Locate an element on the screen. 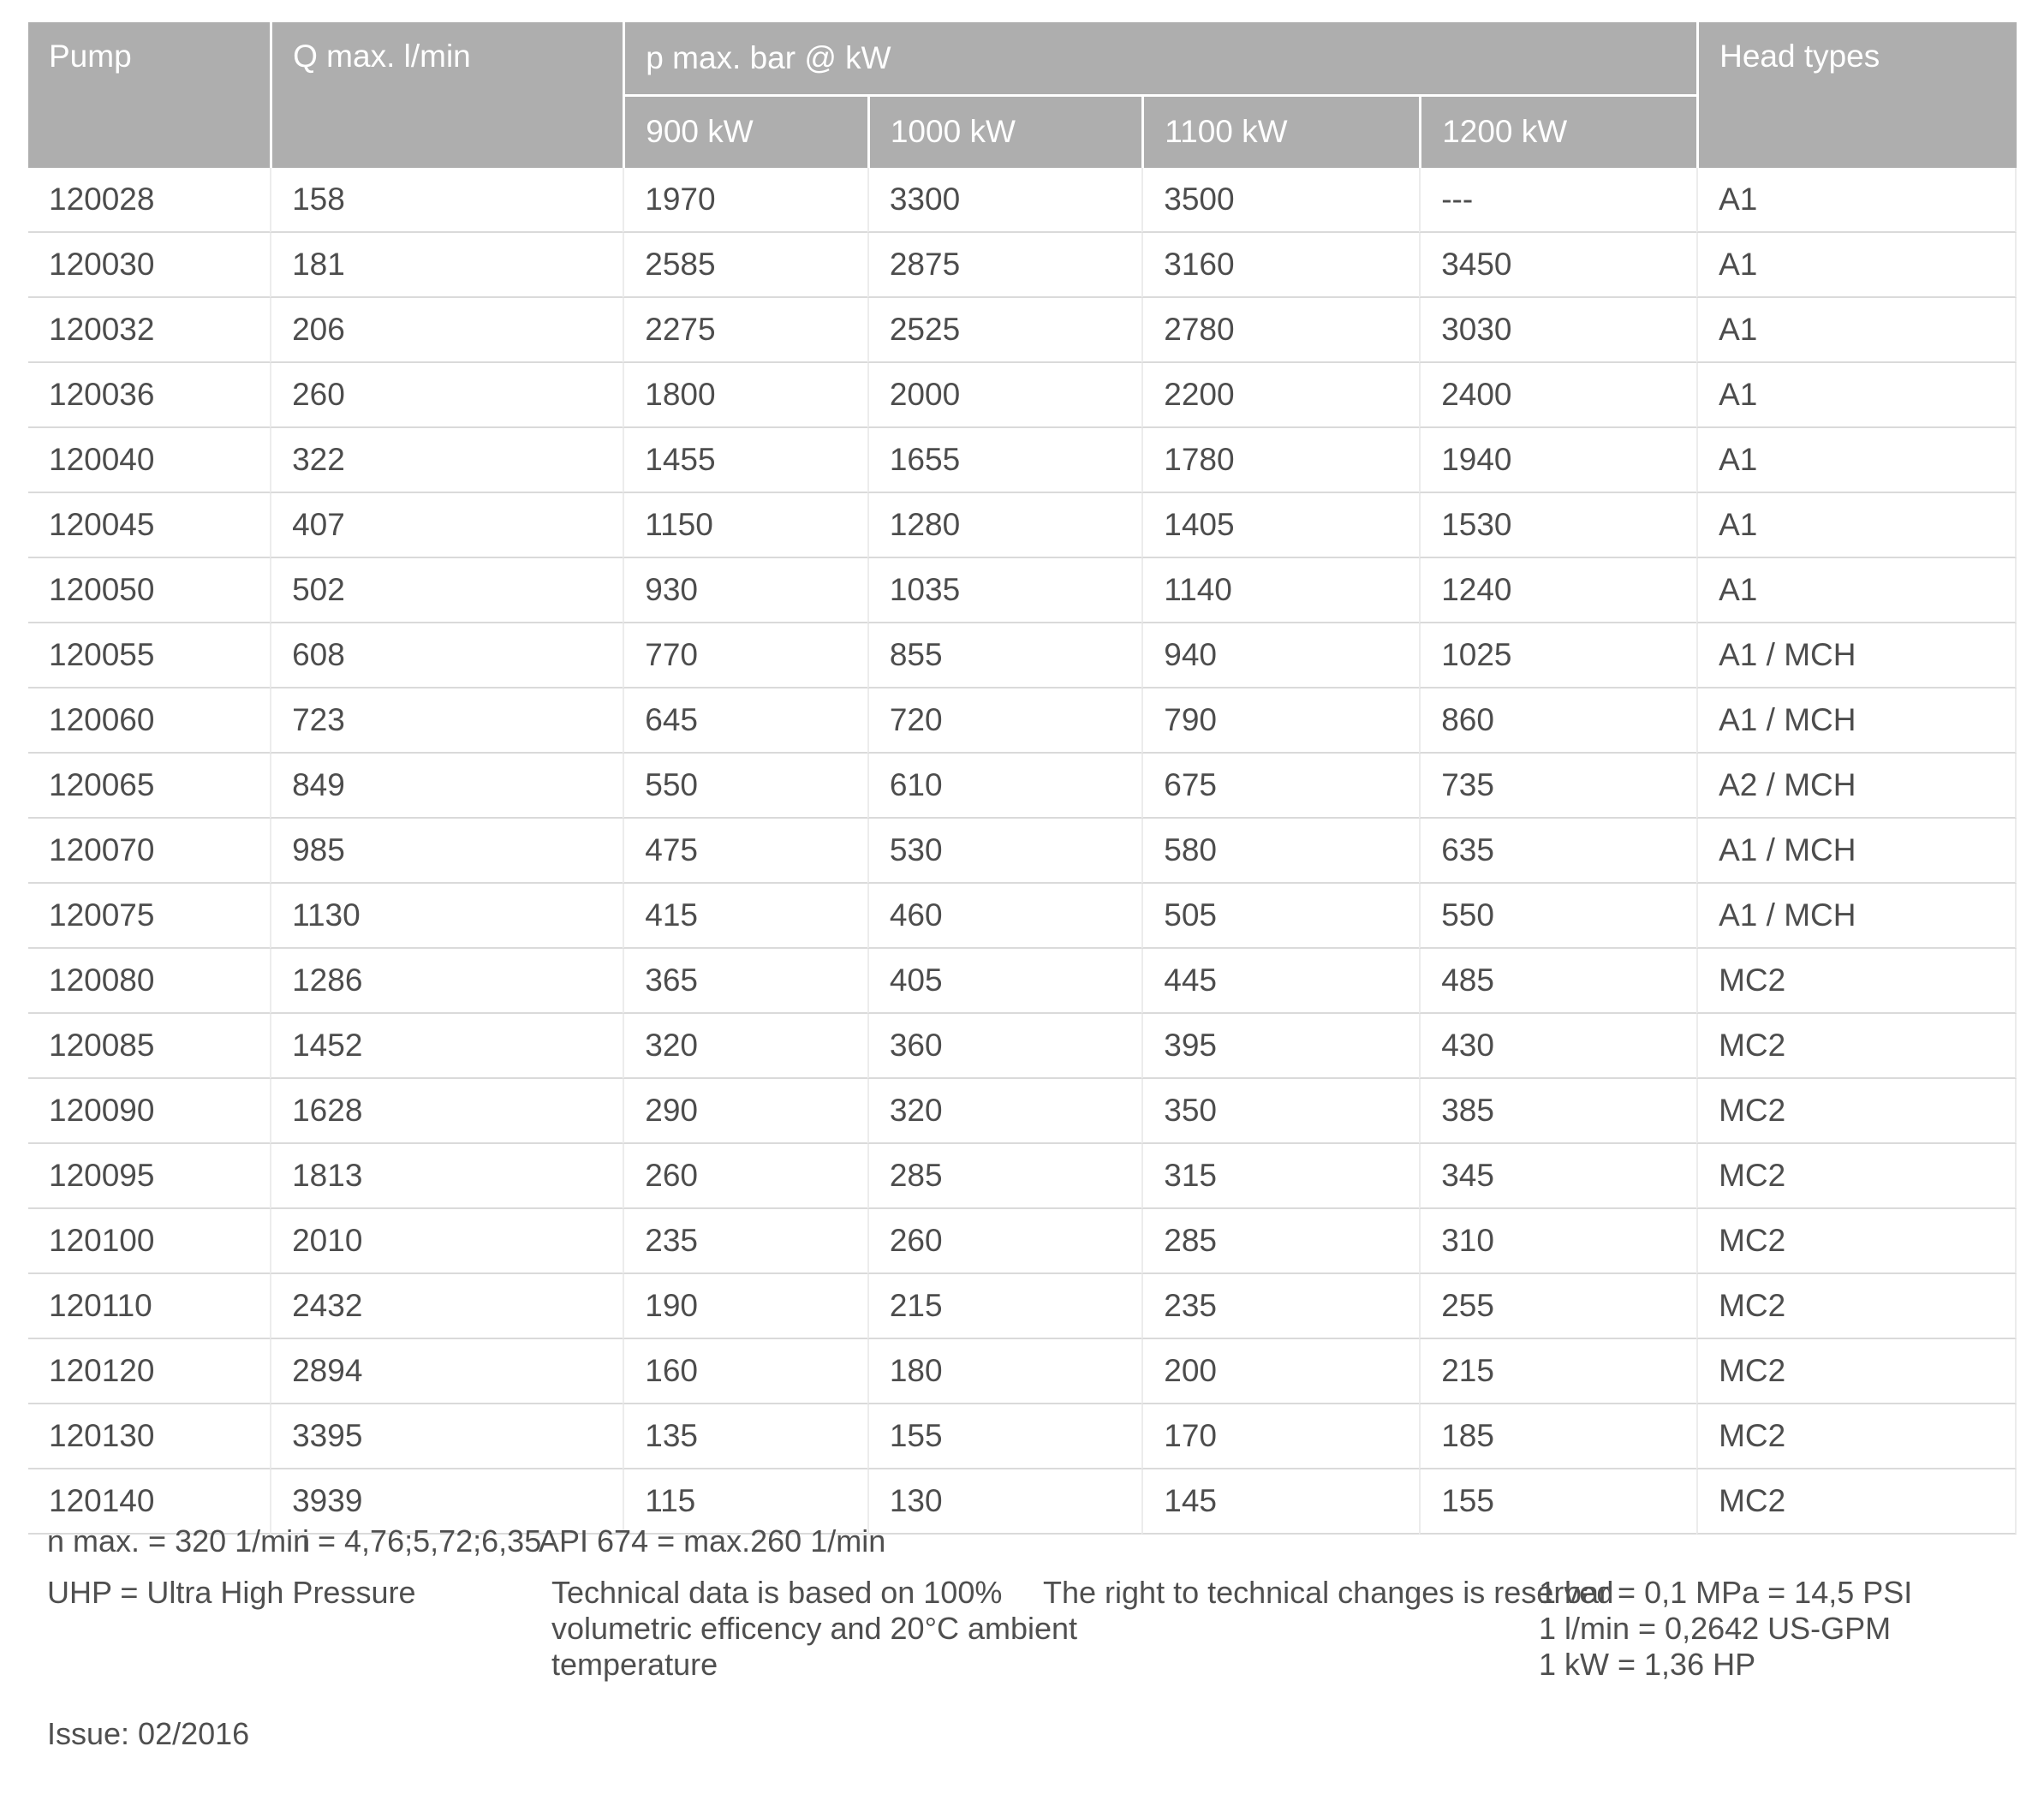 Image resolution: width=2044 pixels, height=1794 pixels. head-type-cell: A2 / MCH is located at coordinates (1856, 786).